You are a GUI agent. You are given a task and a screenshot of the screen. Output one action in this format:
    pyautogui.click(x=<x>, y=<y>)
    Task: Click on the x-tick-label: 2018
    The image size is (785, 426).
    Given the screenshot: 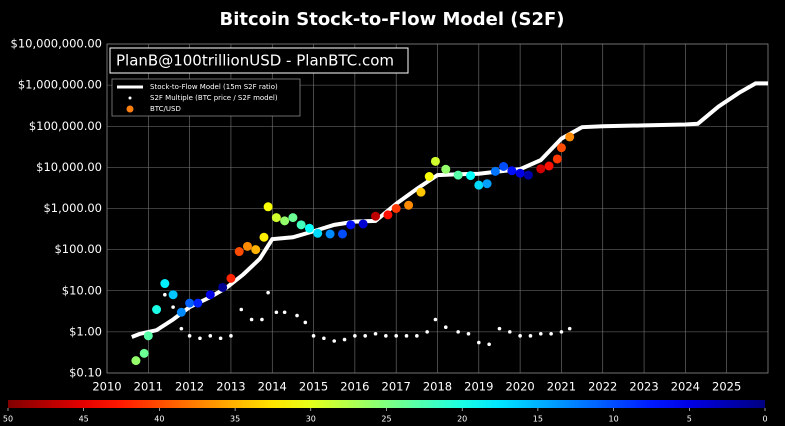 What is the action you would take?
    pyautogui.click(x=437, y=387)
    